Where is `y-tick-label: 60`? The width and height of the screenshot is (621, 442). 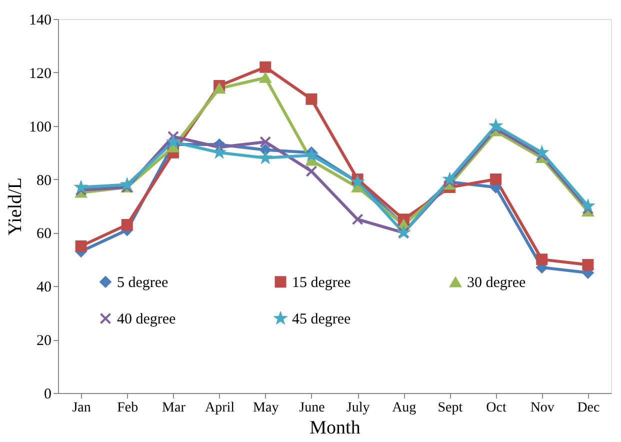 y-tick-label: 60 is located at coordinates (44, 234).